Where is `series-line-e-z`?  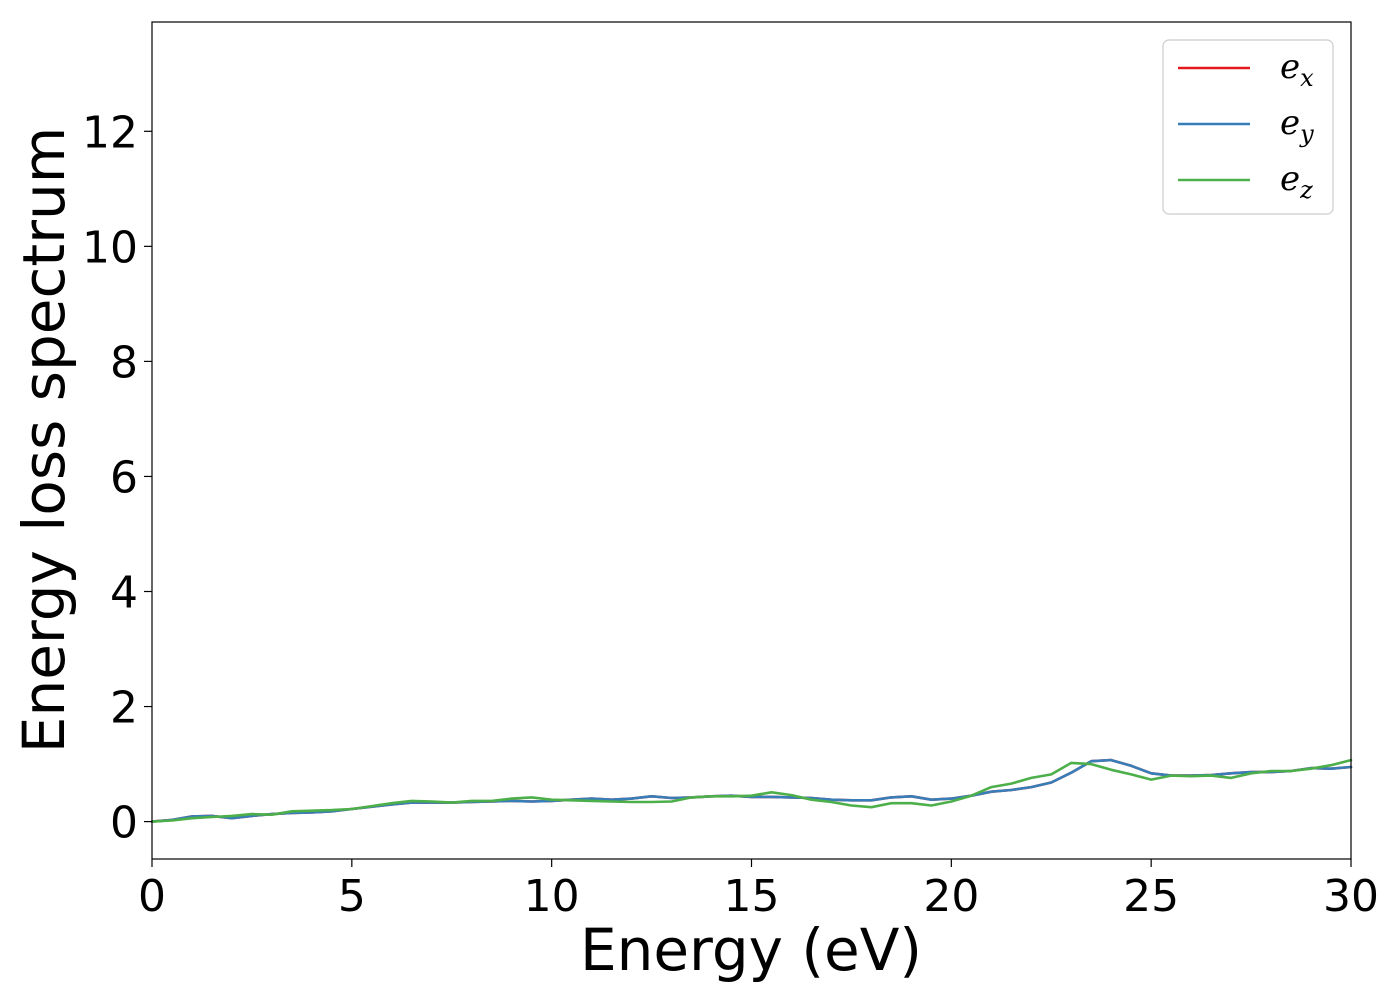 series-line-e-z is located at coordinates (751, 790).